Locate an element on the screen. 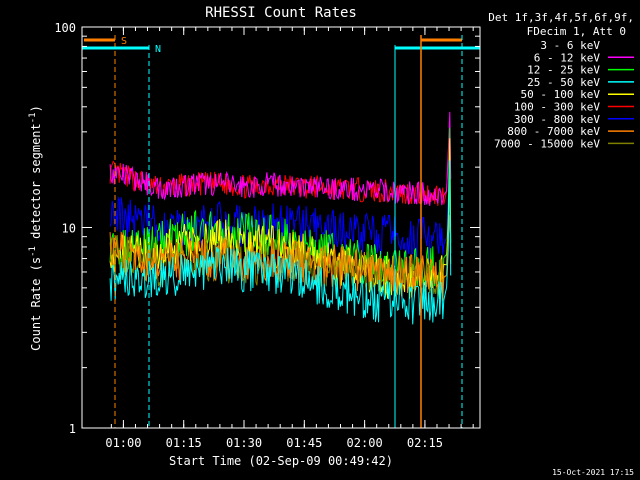 The height and width of the screenshot is (480, 640). x-tick-label: 02:00 is located at coordinates (365, 443).